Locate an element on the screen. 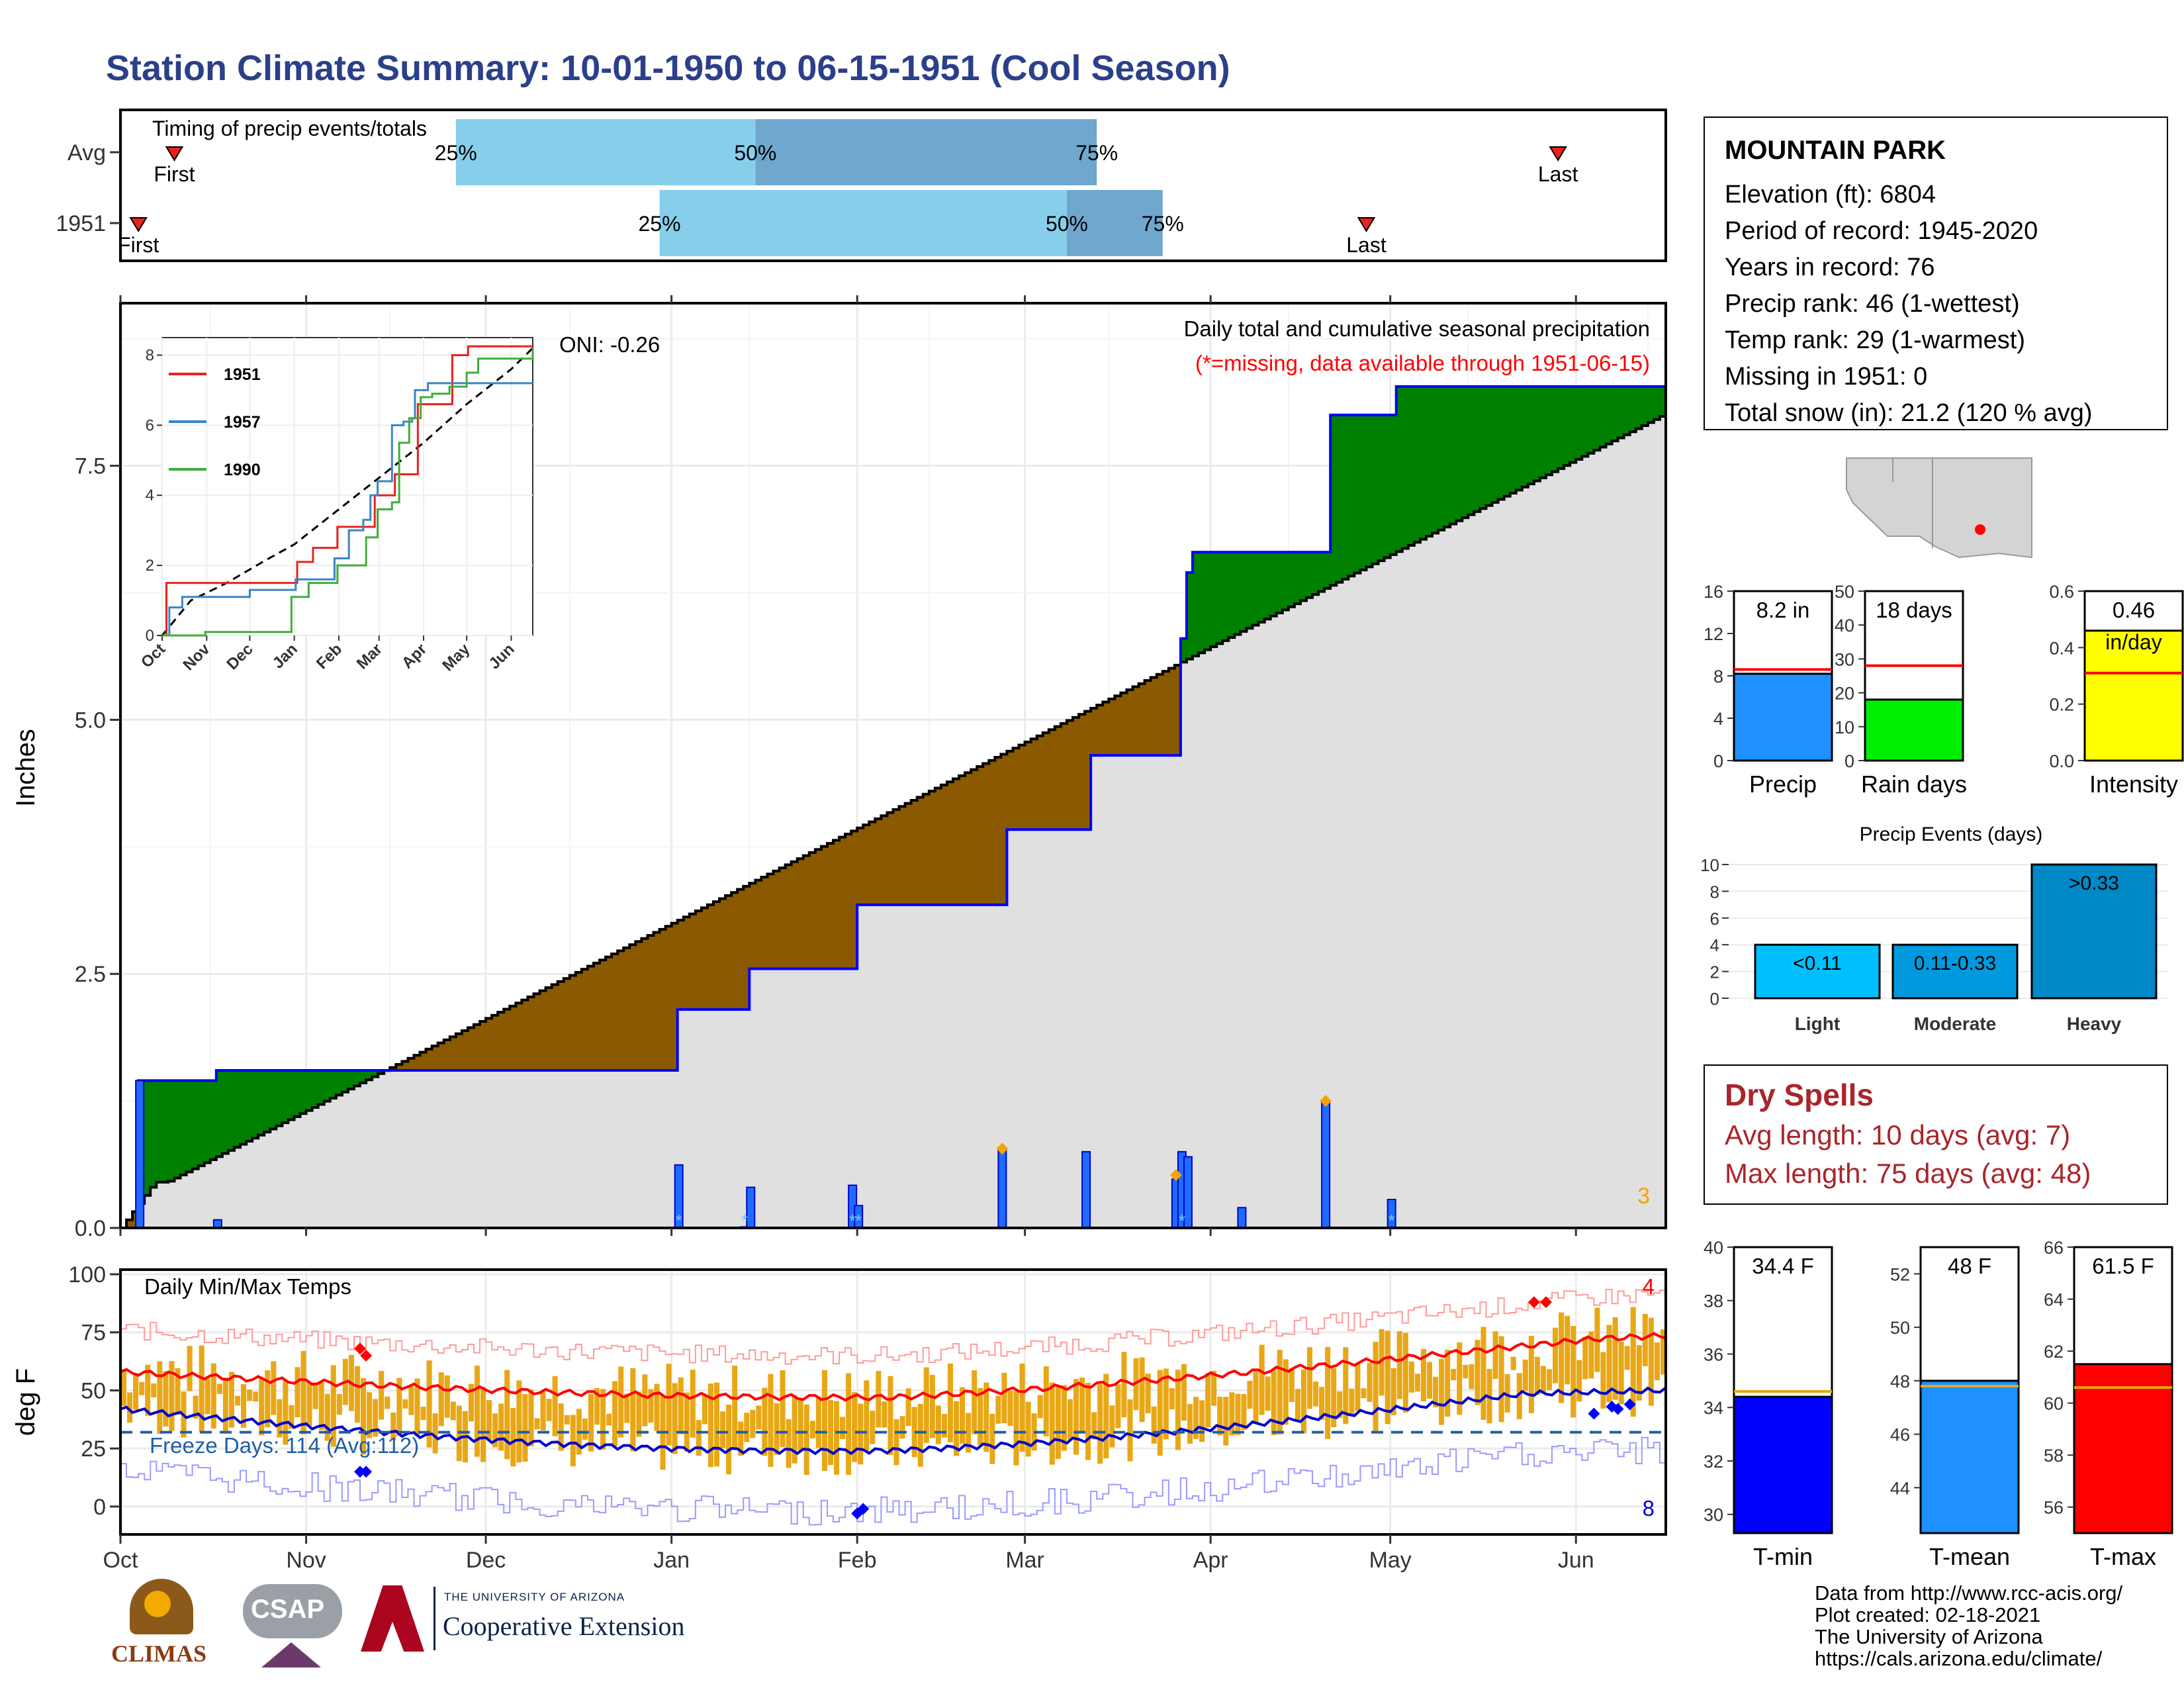  temp-axis-label: T-max is located at coordinates (2123, 1556).